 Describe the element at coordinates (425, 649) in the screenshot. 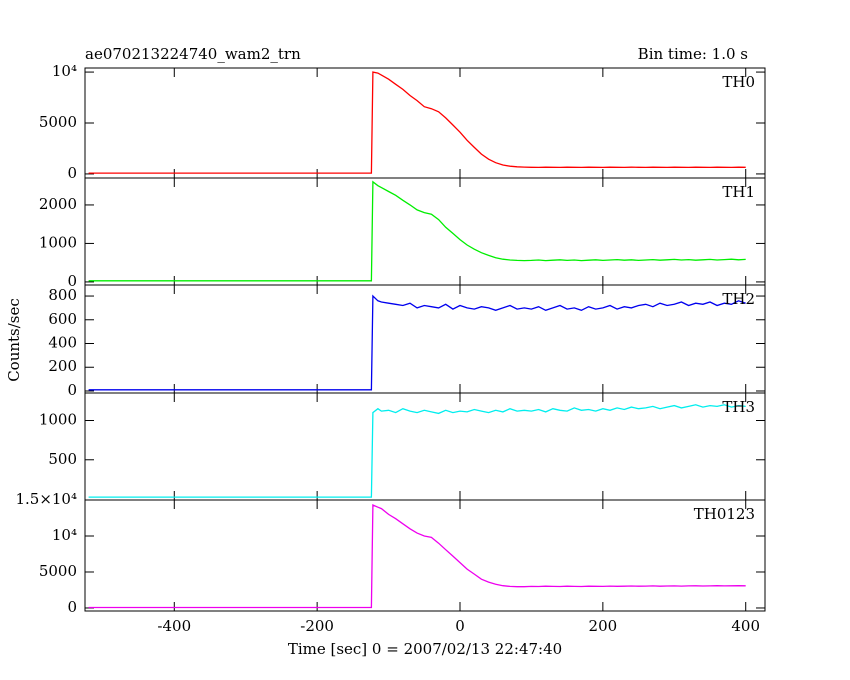

I see `x-axis-label: Time [sec] 0 = 2007/02/13 22:47:40` at that location.